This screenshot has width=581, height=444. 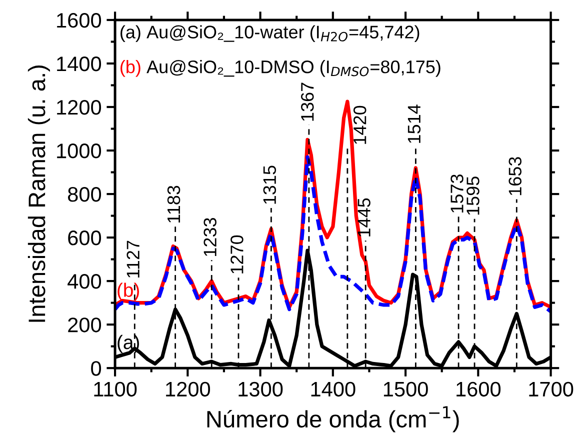 What do you see at coordinates (364, 217) in the screenshot?
I see `ref-line-label: 1445` at bounding box center [364, 217].